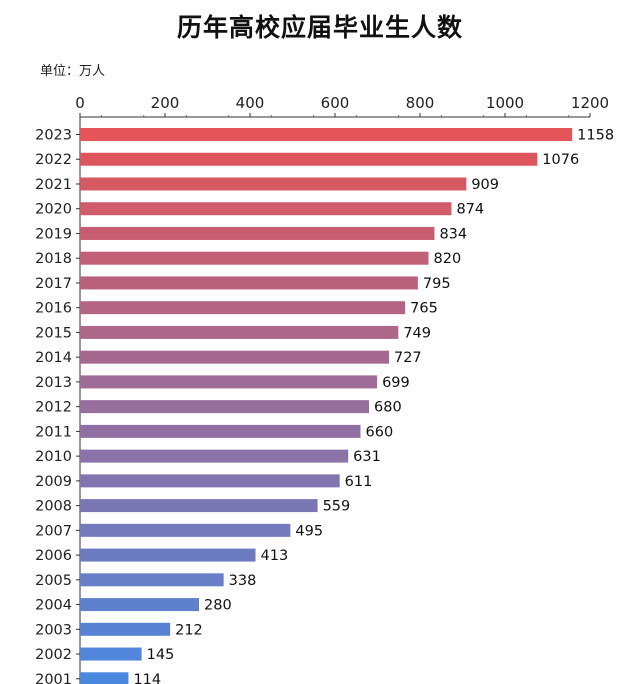 The image size is (640, 684). What do you see at coordinates (420, 103) in the screenshot?
I see `x-tick-label: 800` at bounding box center [420, 103].